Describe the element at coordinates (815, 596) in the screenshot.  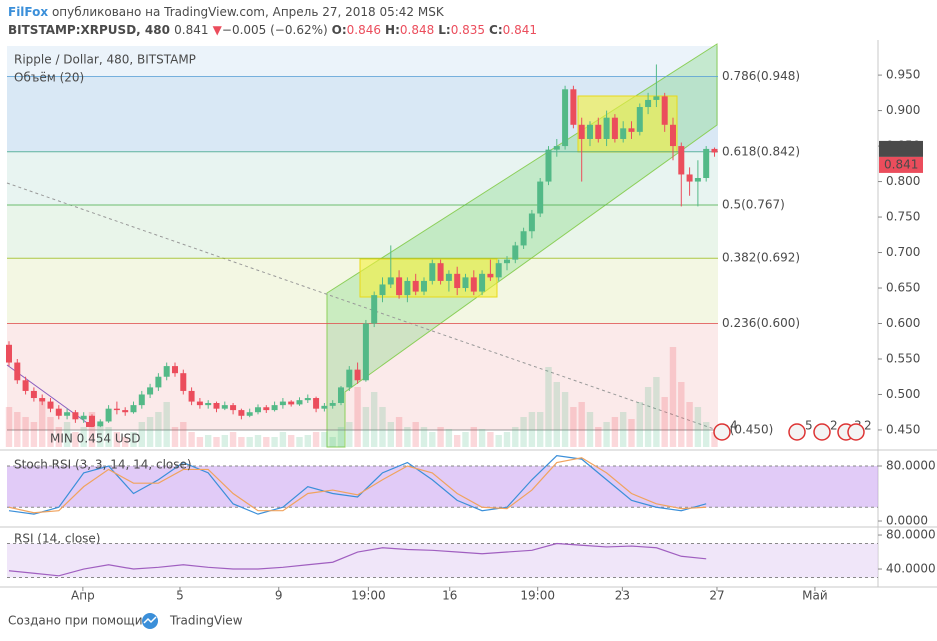
I see `x-tick-label: Май` at that location.